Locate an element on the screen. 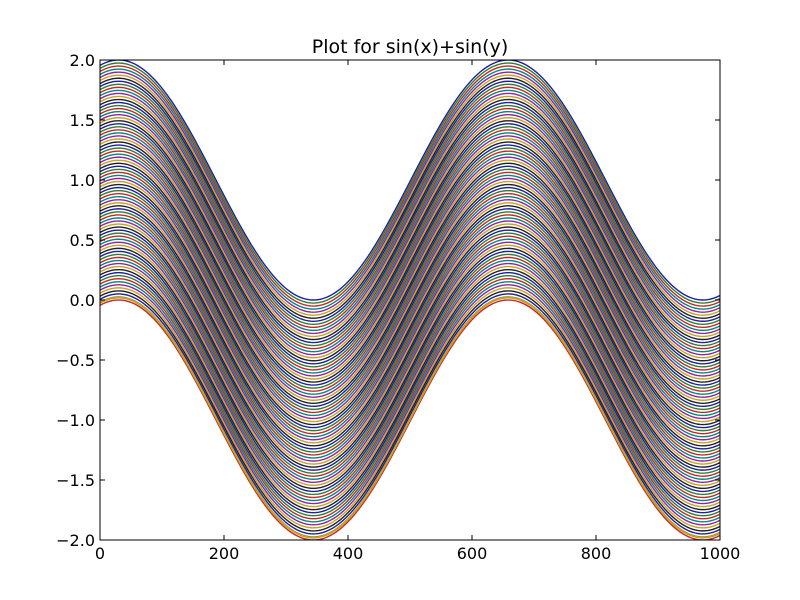  y-tick-label: −2.0 is located at coordinates (75, 540).